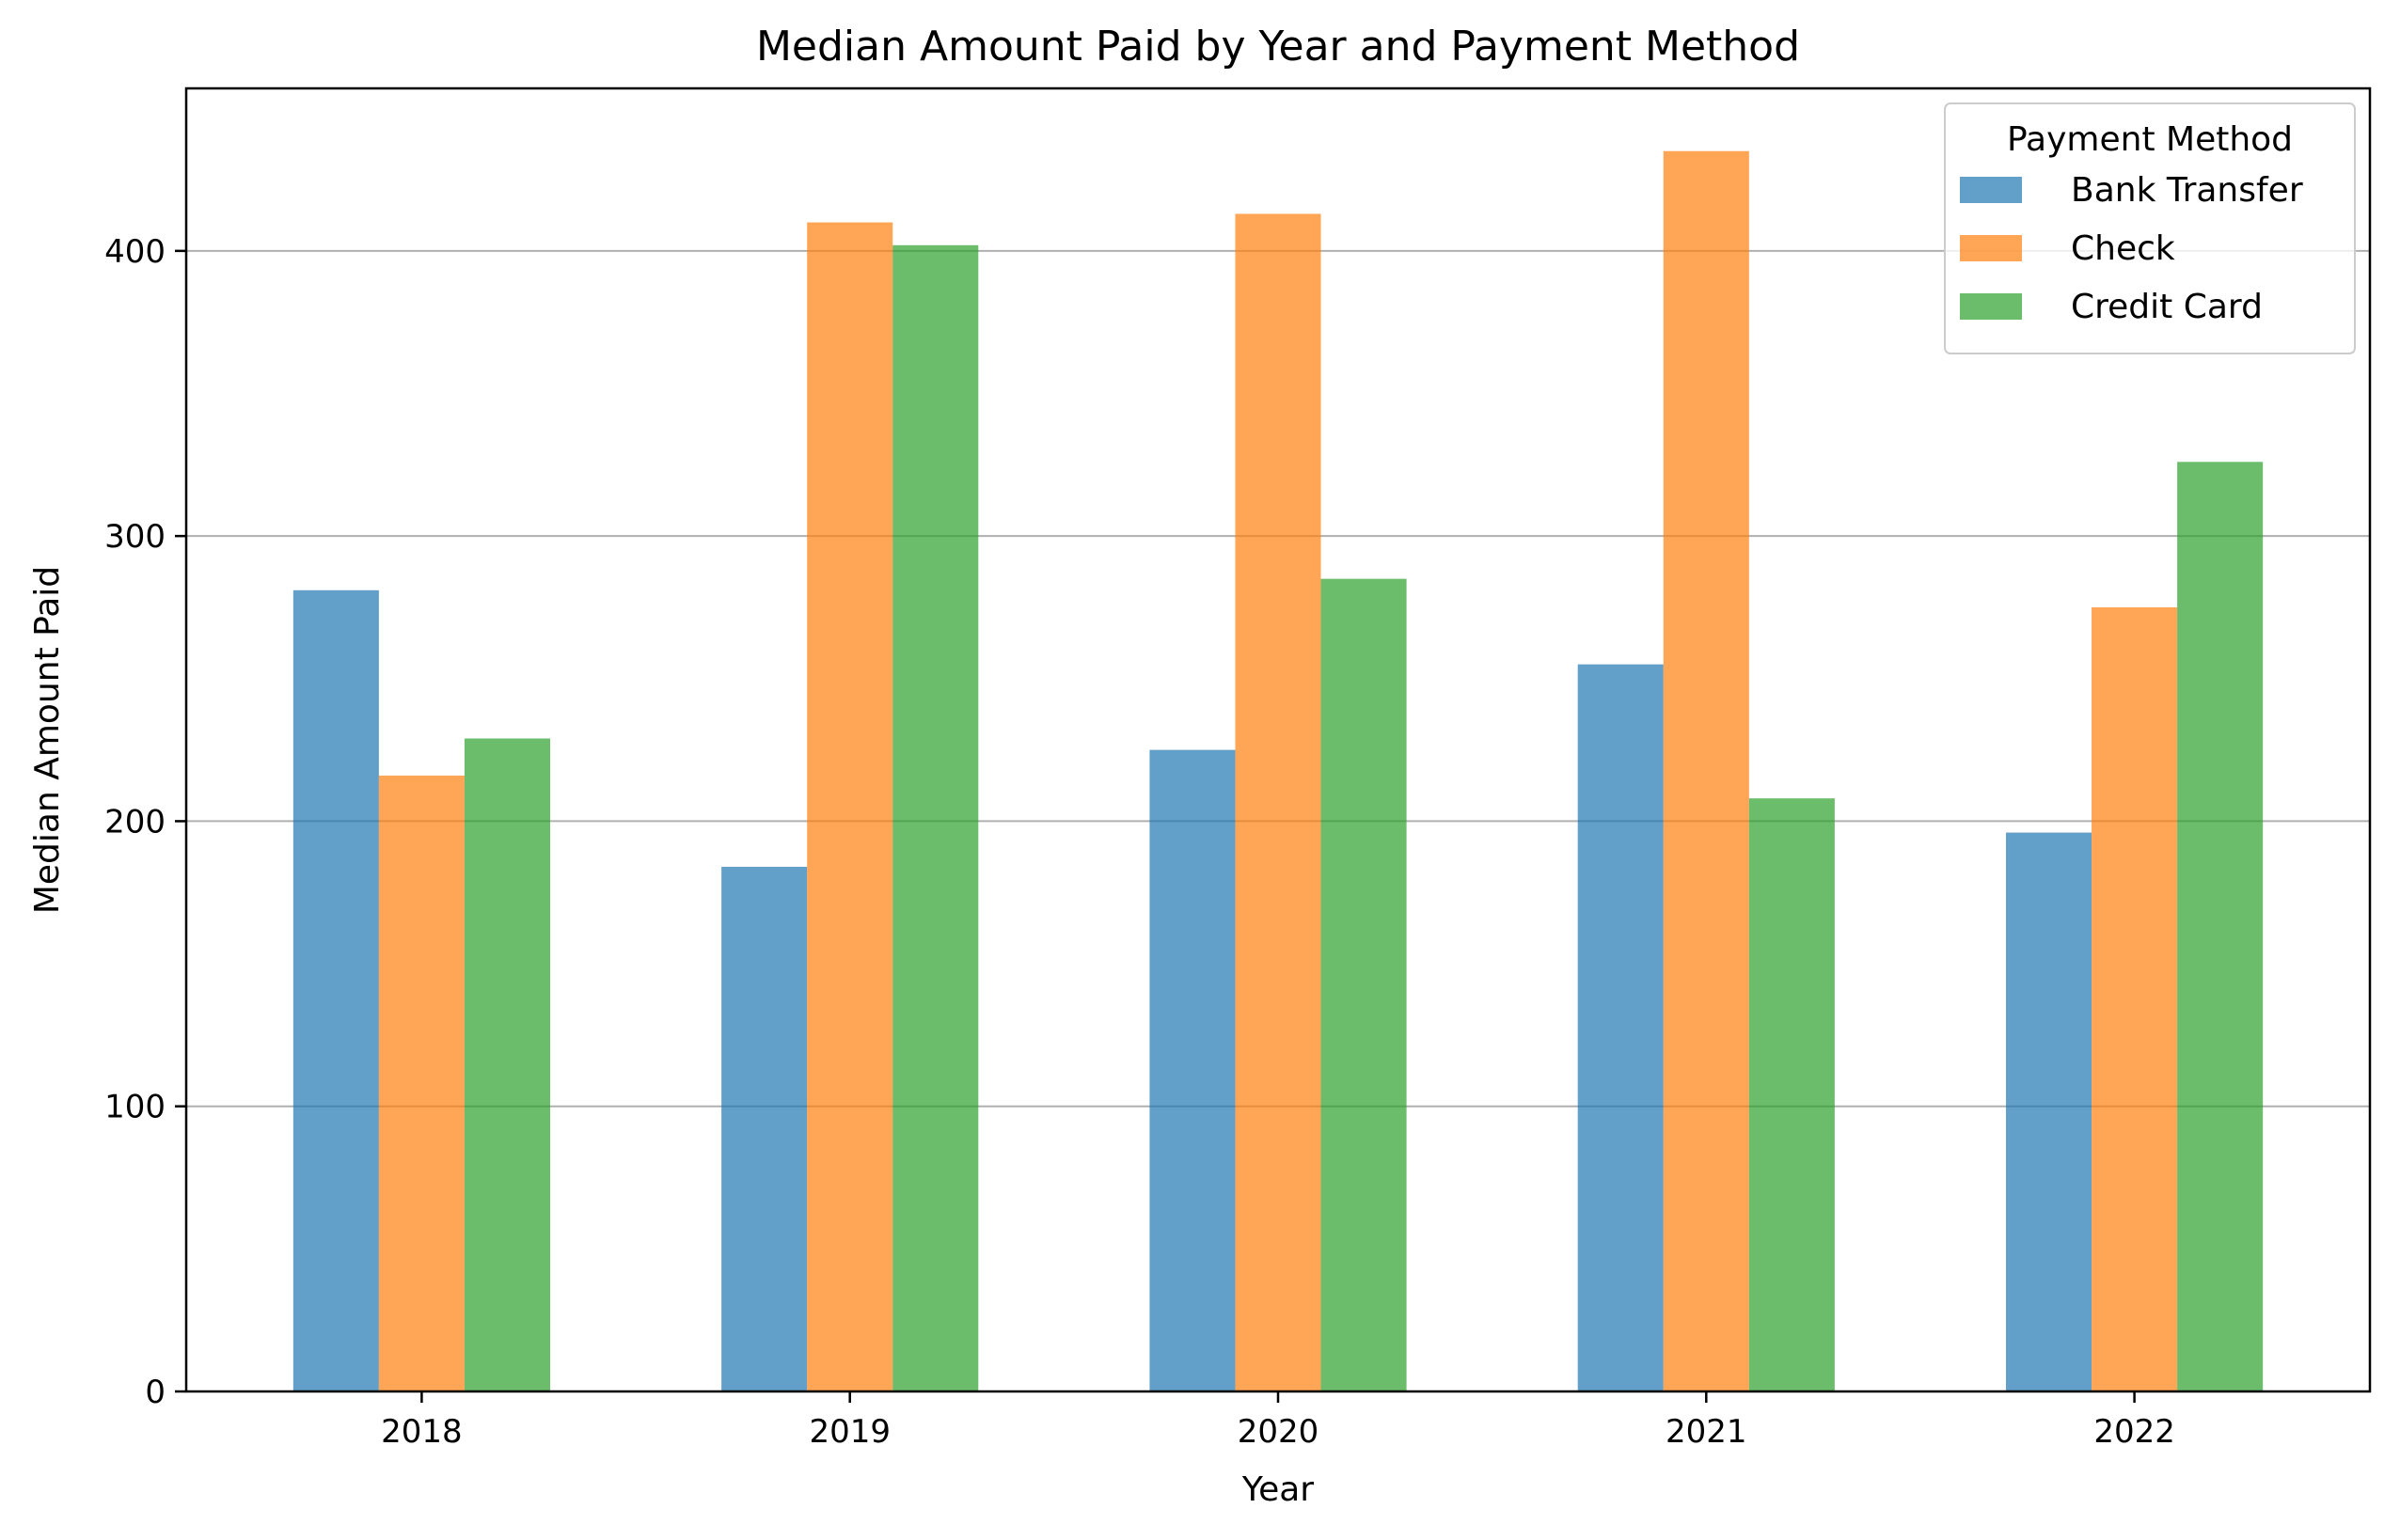 This screenshot has width=2400, height=1540. What do you see at coordinates (1791, 1094) in the screenshot?
I see `bar-credit-card-2021` at bounding box center [1791, 1094].